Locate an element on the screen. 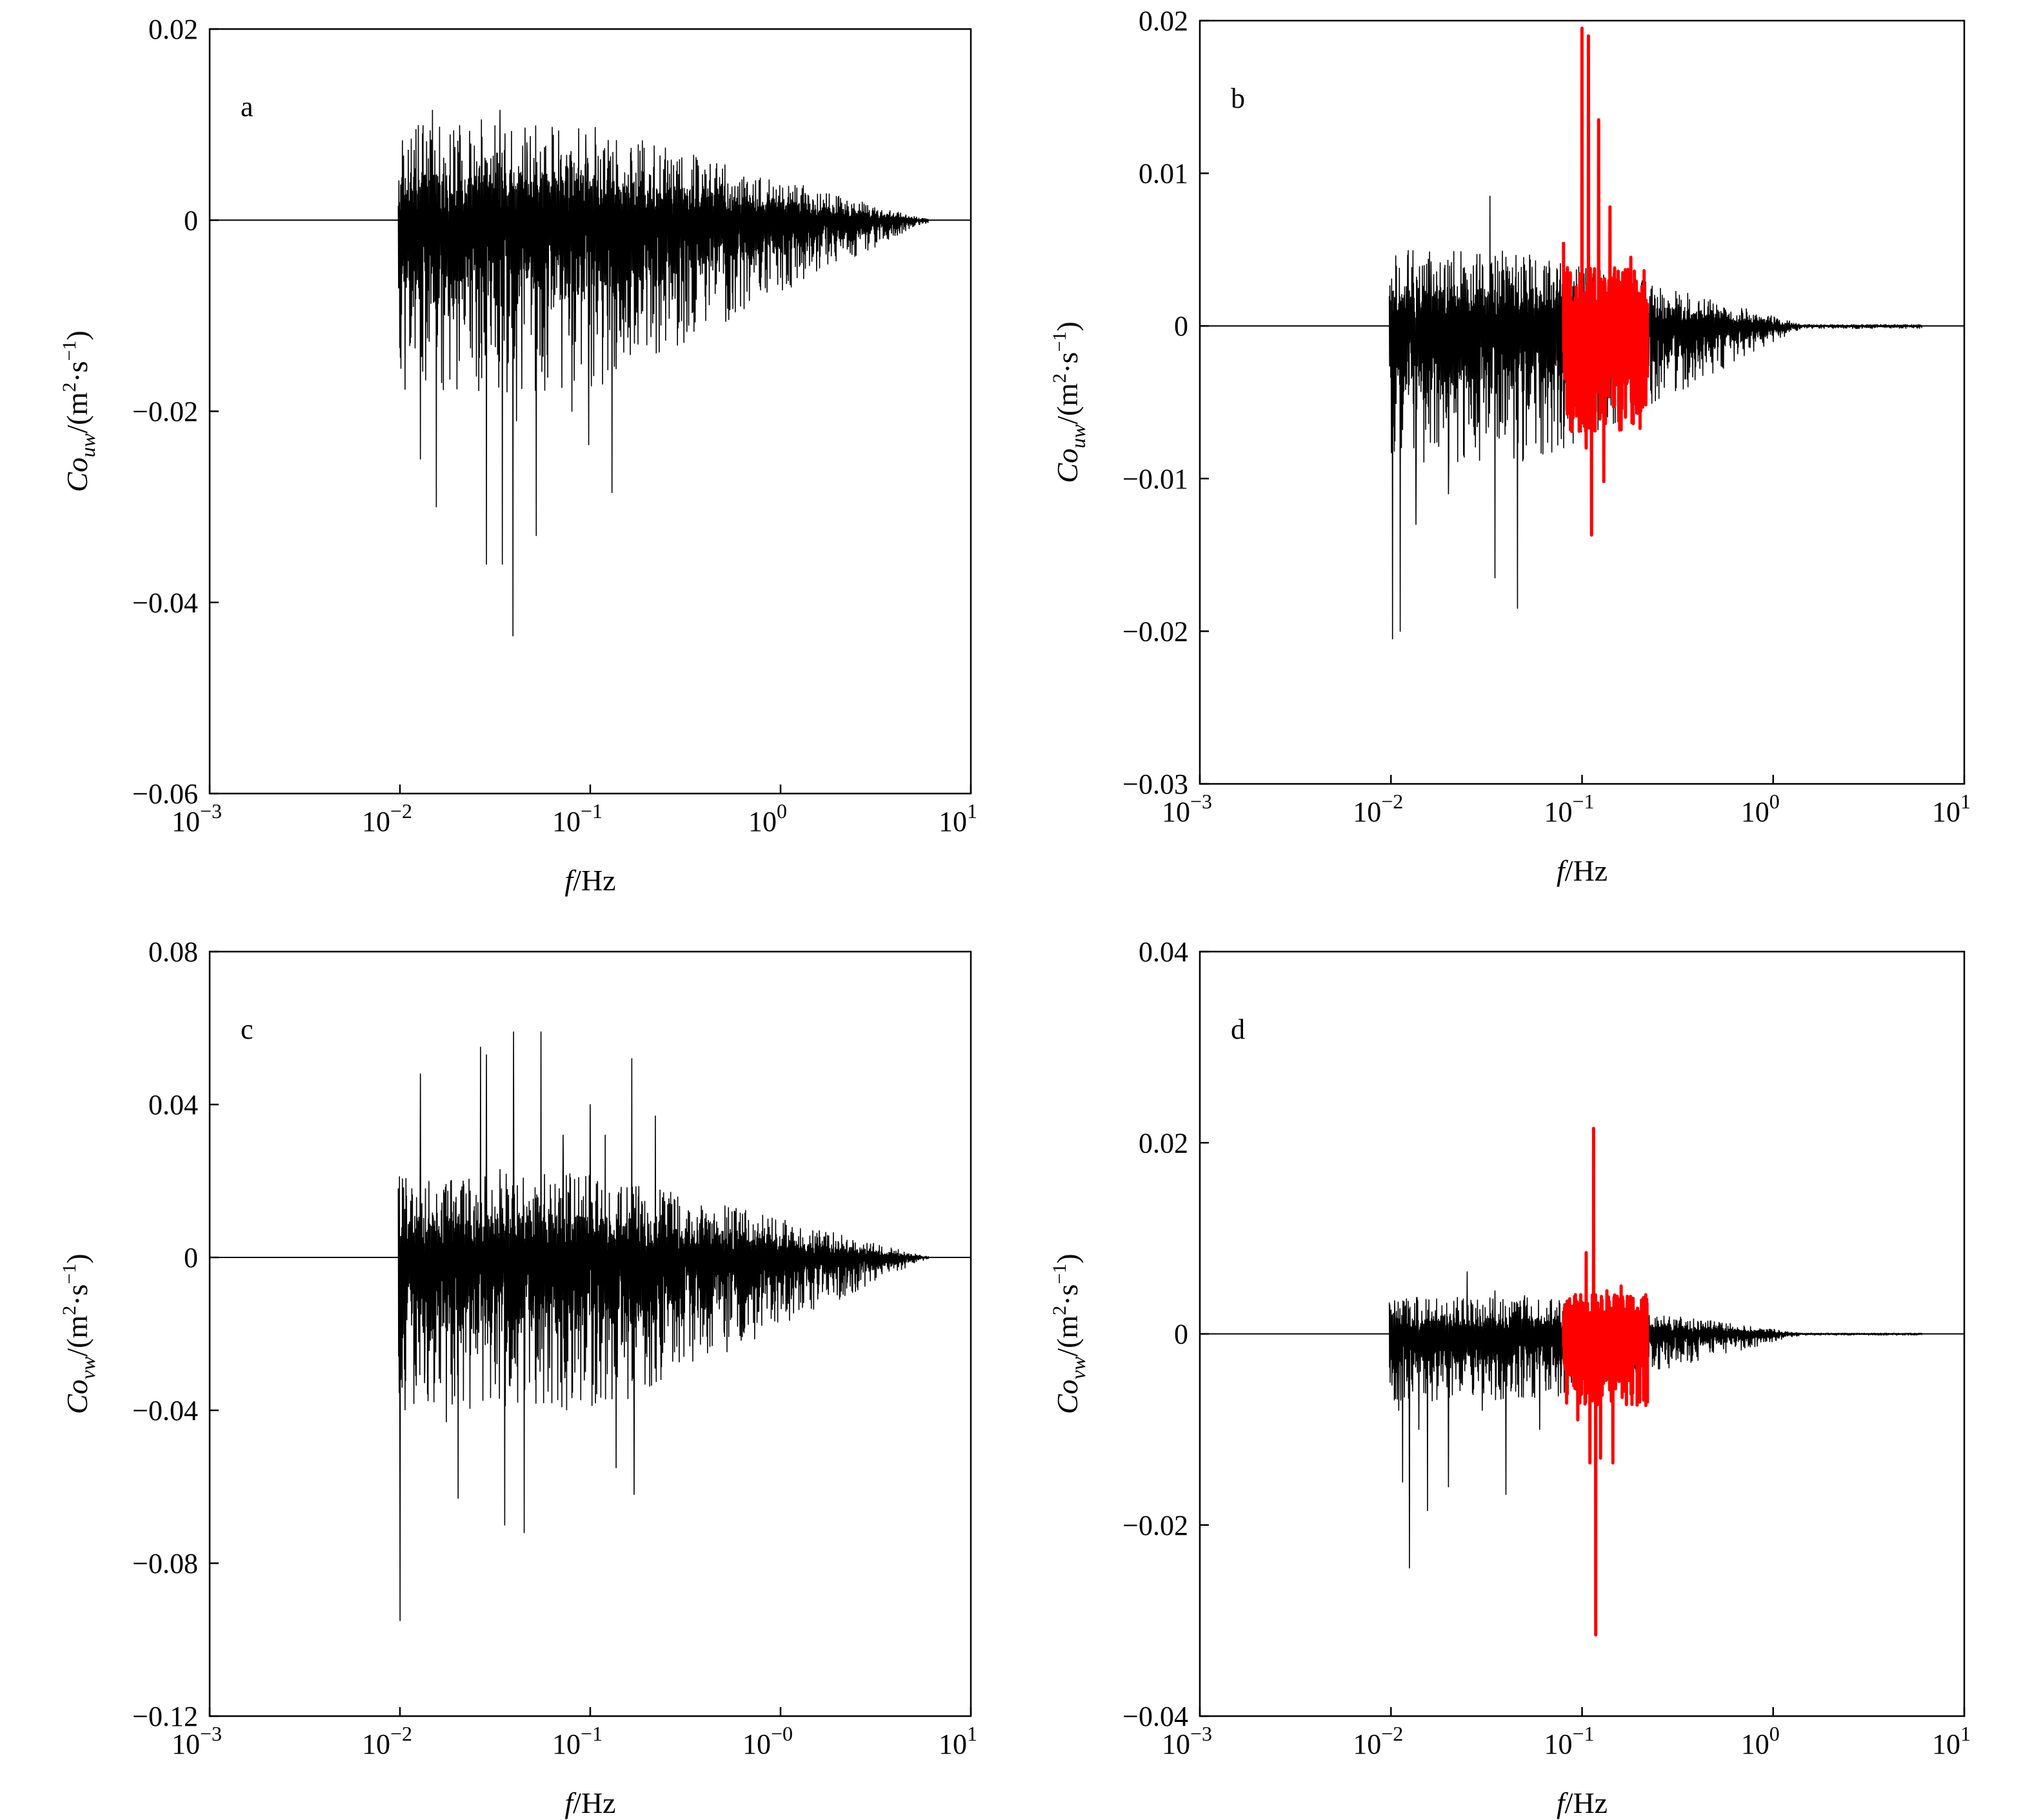 This screenshot has height=1820, width=2032. panel-letter: d is located at coordinates (1238, 1029).